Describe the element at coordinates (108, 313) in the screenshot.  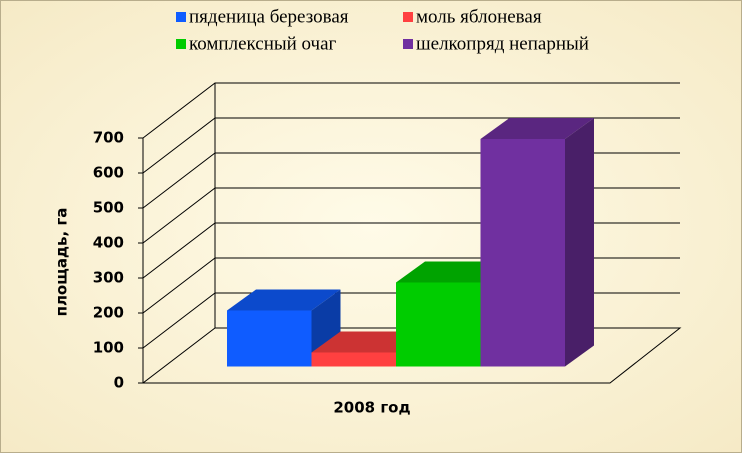
I see `y-tick-label: 200` at that location.